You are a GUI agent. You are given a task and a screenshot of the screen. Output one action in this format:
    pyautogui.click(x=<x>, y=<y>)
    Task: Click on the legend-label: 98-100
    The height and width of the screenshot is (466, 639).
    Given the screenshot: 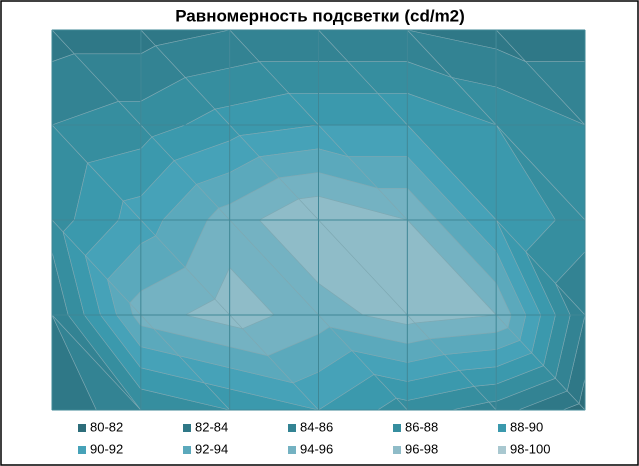 What is the action you would take?
    pyautogui.click(x=530, y=448)
    